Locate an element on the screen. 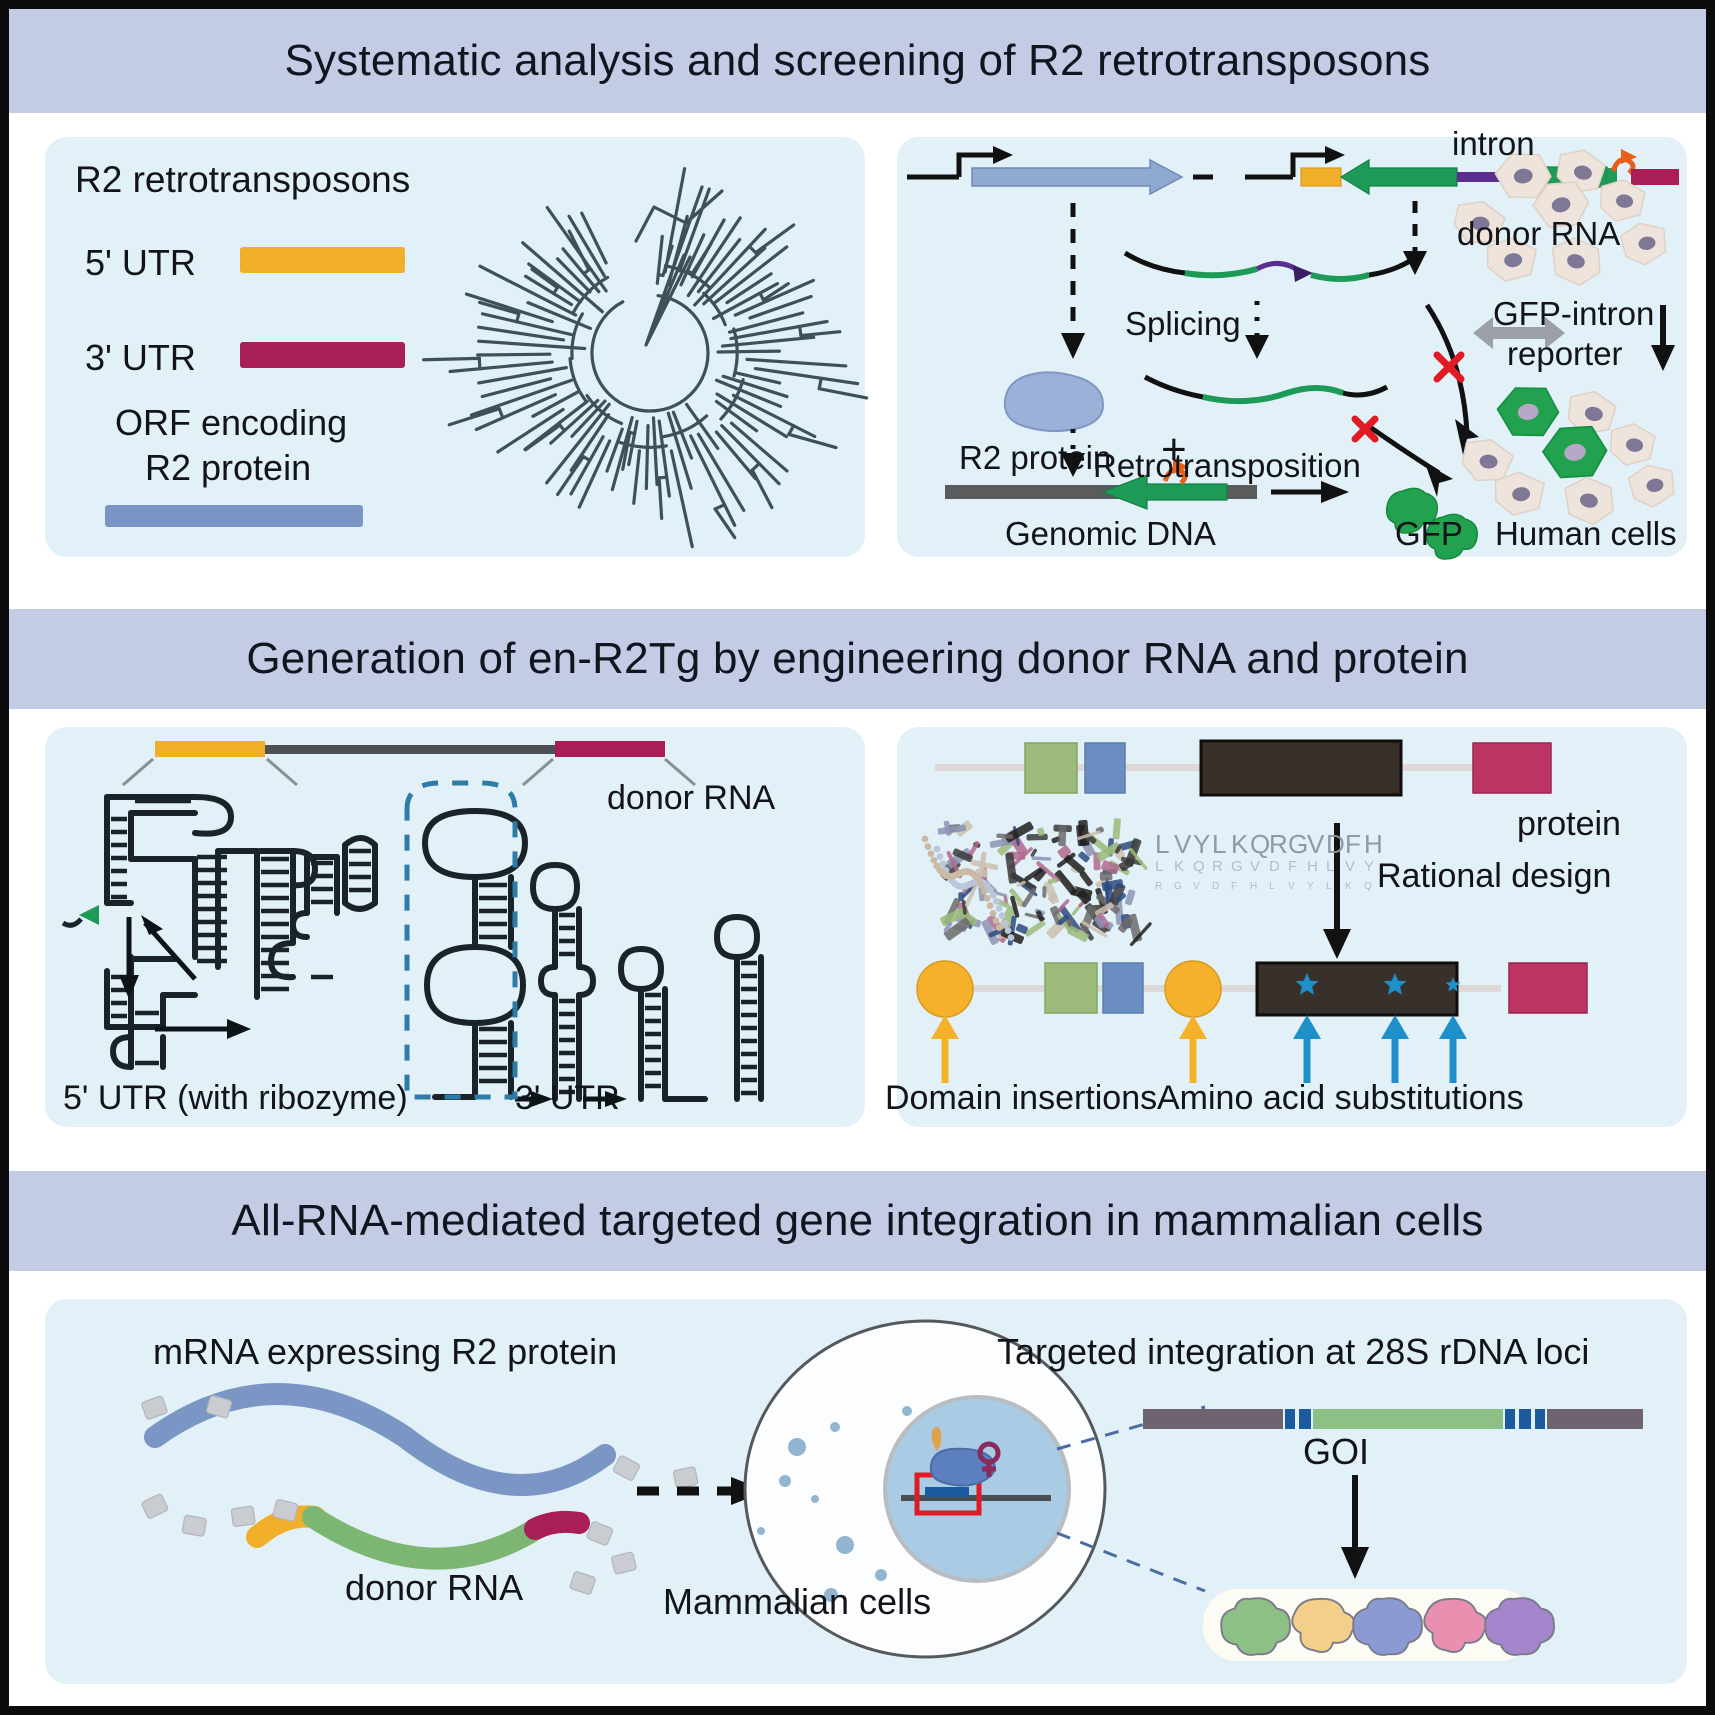 This screenshot has height=1715, width=1715. label-gfp: GFP is located at coordinates (1429, 533).